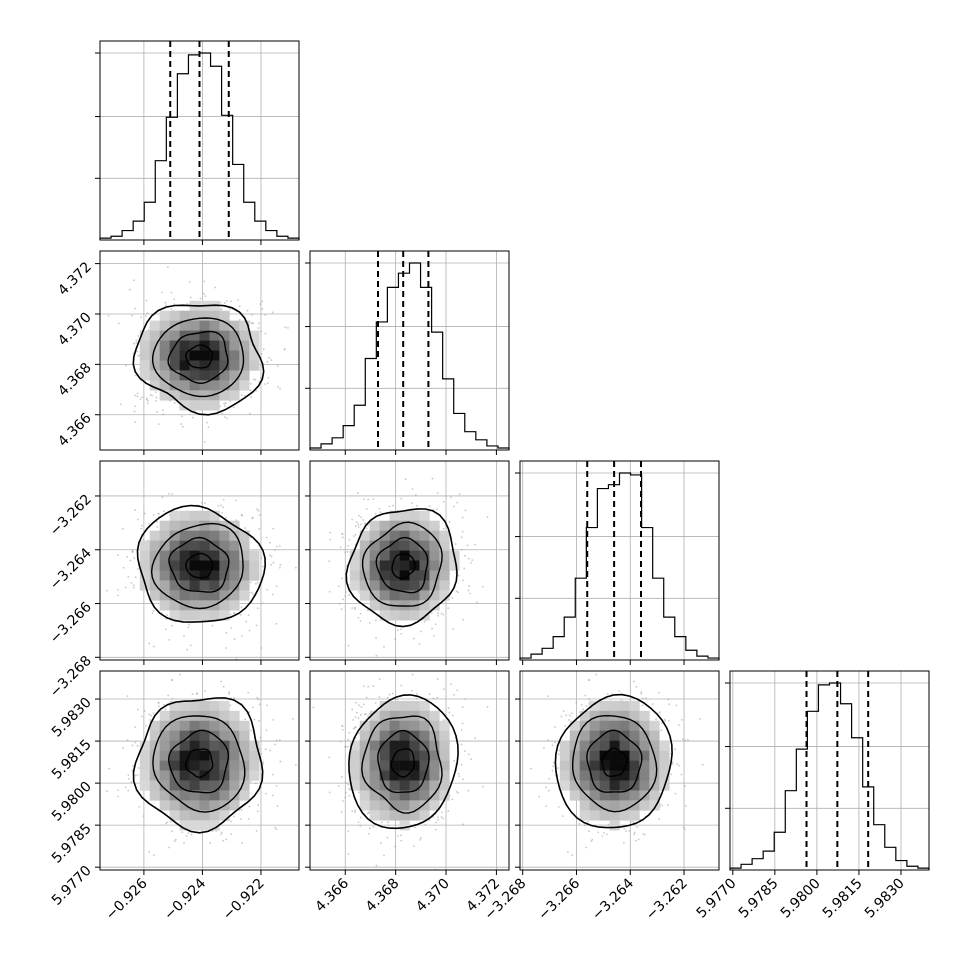  Describe the element at coordinates (185, 899) in the screenshot. I see `x-tick-label: −0.924` at that location.